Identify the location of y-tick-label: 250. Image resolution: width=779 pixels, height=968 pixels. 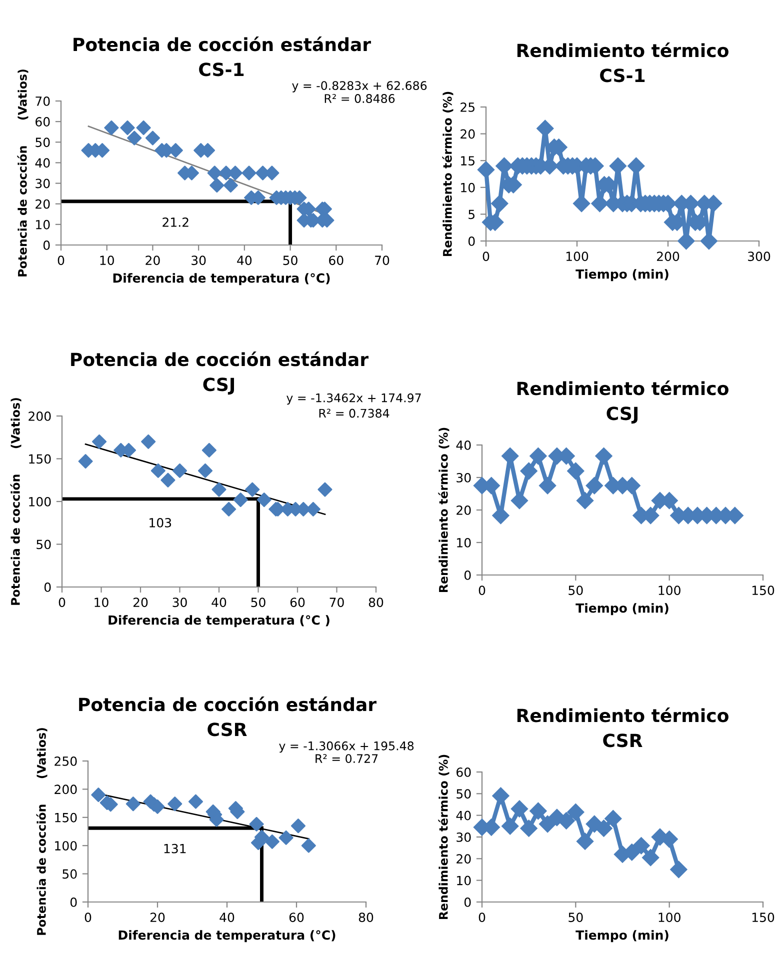
(65, 761).